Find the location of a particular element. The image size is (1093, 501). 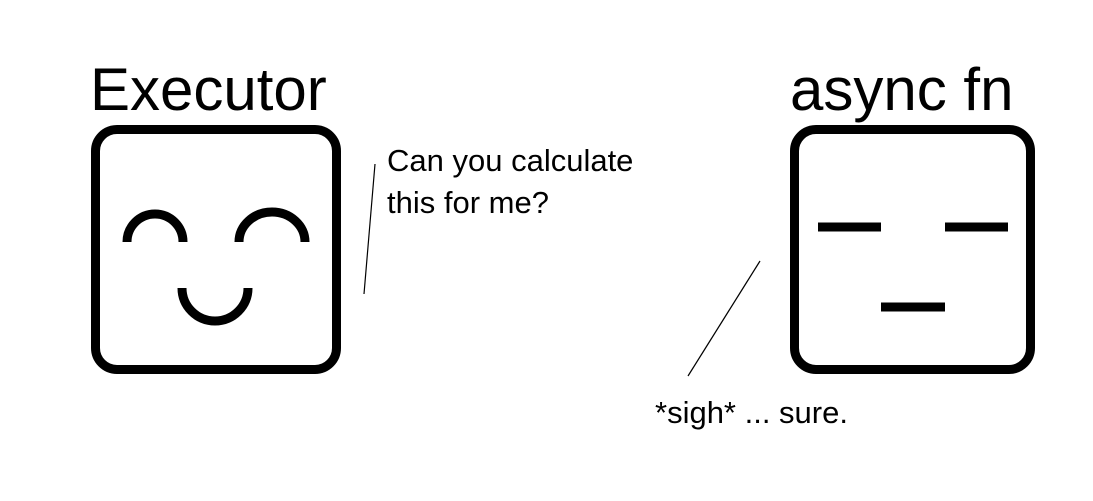

async-fn-speech-text: *sigh* ... sure. is located at coordinates (751, 412).